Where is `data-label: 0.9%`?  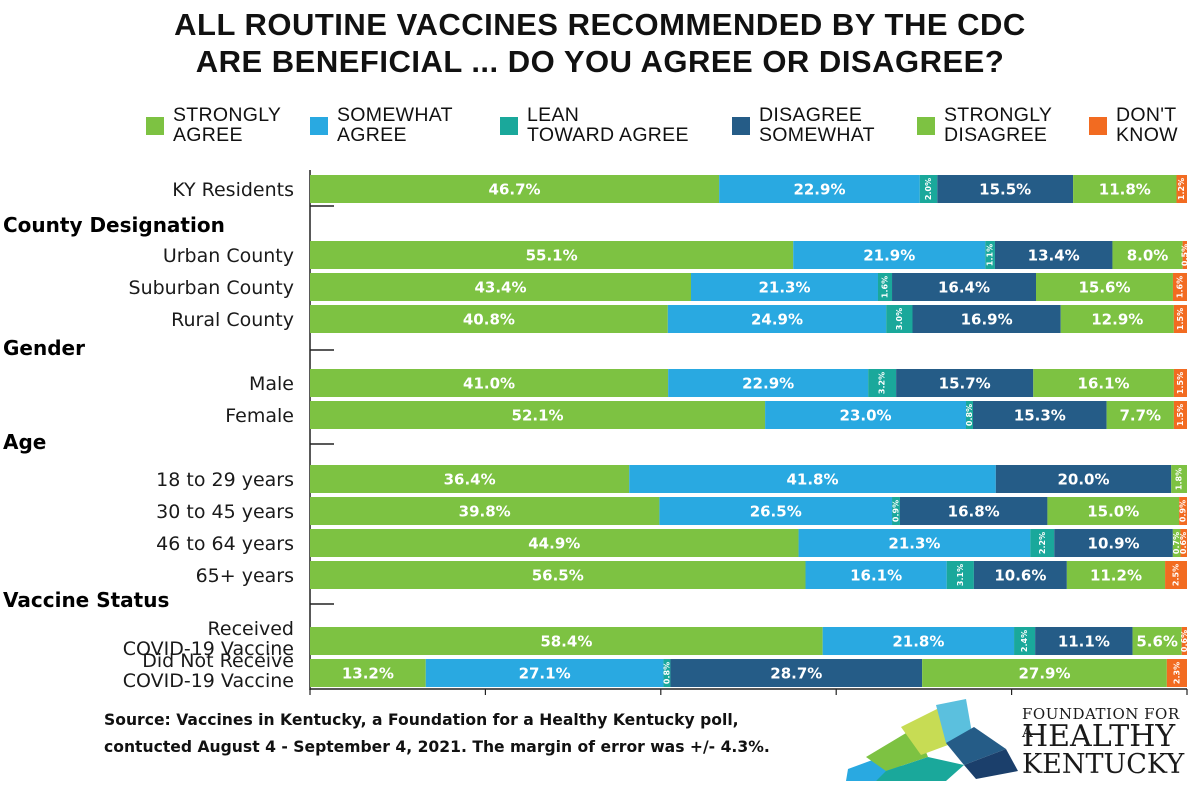
data-label: 0.9% is located at coordinates (895, 511).